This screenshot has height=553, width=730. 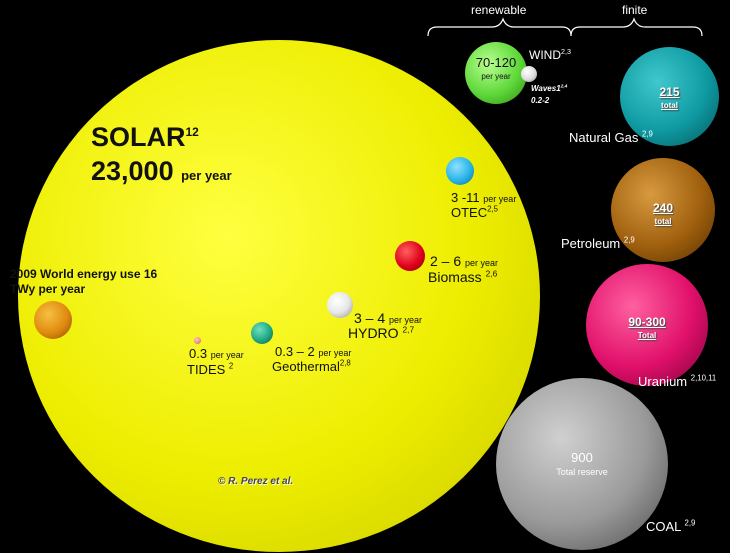 I want to click on petroleum-sphere, so click(x=663, y=210).